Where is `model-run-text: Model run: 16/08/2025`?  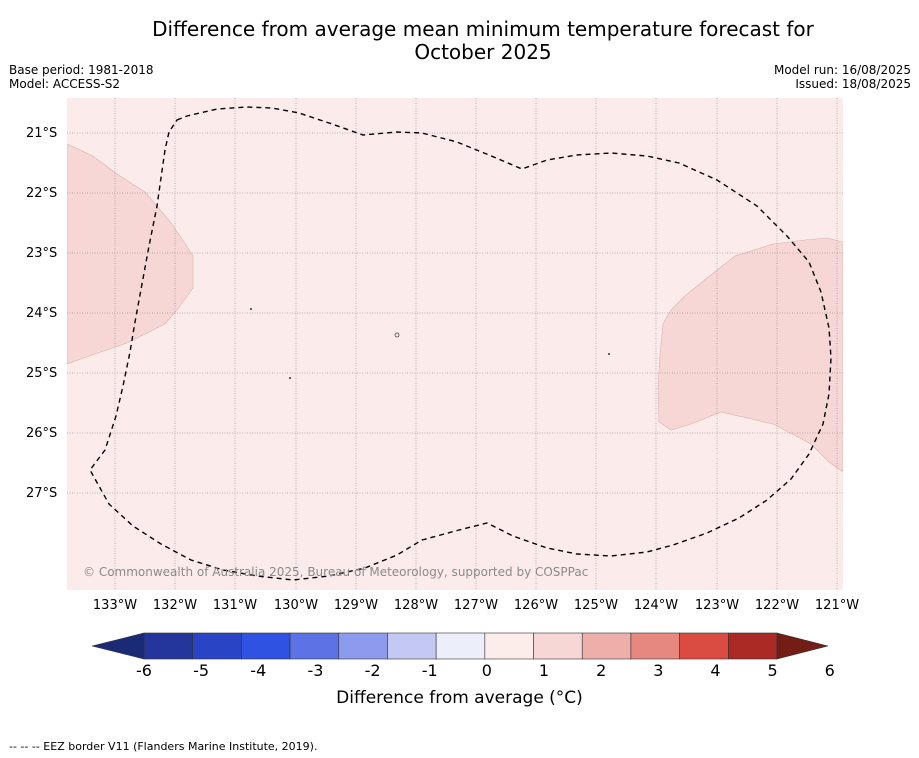
model-run-text: Model run: 16/08/2025 is located at coordinates (842, 70).